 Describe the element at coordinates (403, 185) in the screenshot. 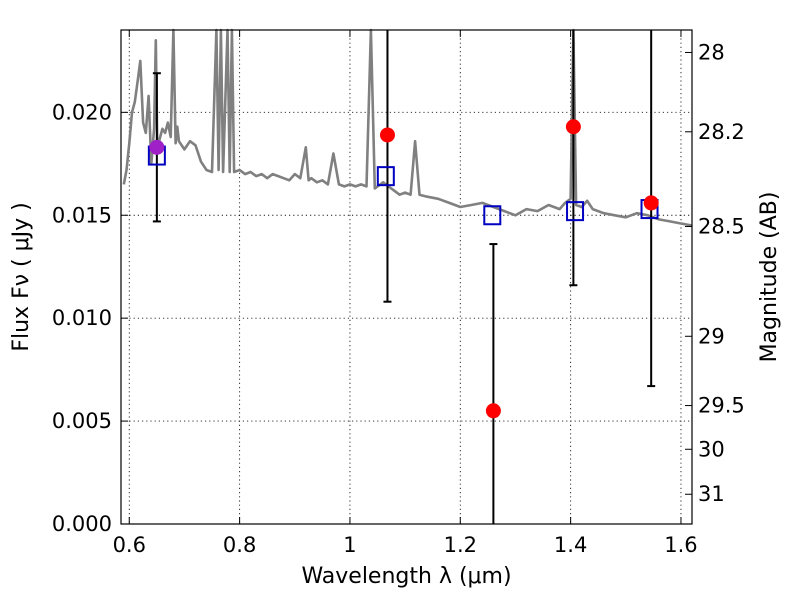

I see `model-photometry-markers` at that location.